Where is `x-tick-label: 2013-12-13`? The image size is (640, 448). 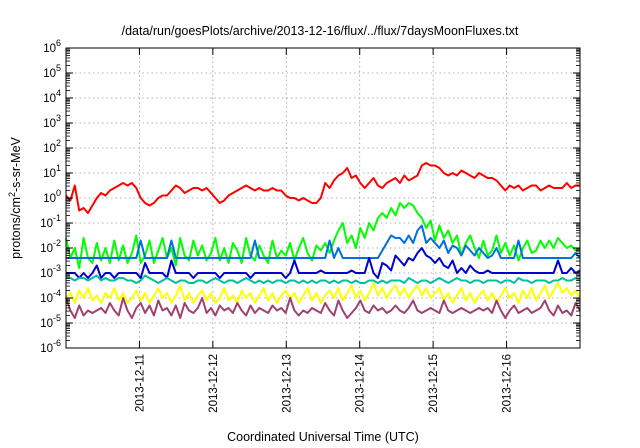
x-tick-label: 2013-12-13 is located at coordinates (287, 383).